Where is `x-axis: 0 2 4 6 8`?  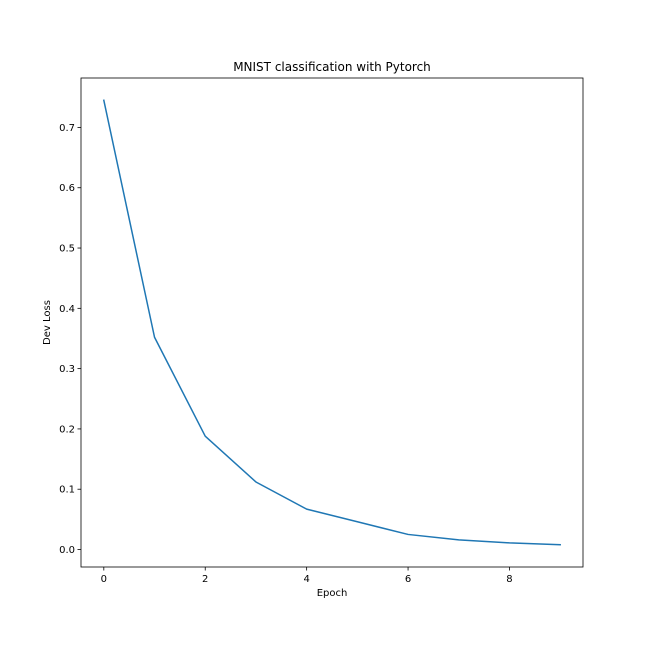
x-axis: 0 2 4 6 8 is located at coordinates (307, 576).